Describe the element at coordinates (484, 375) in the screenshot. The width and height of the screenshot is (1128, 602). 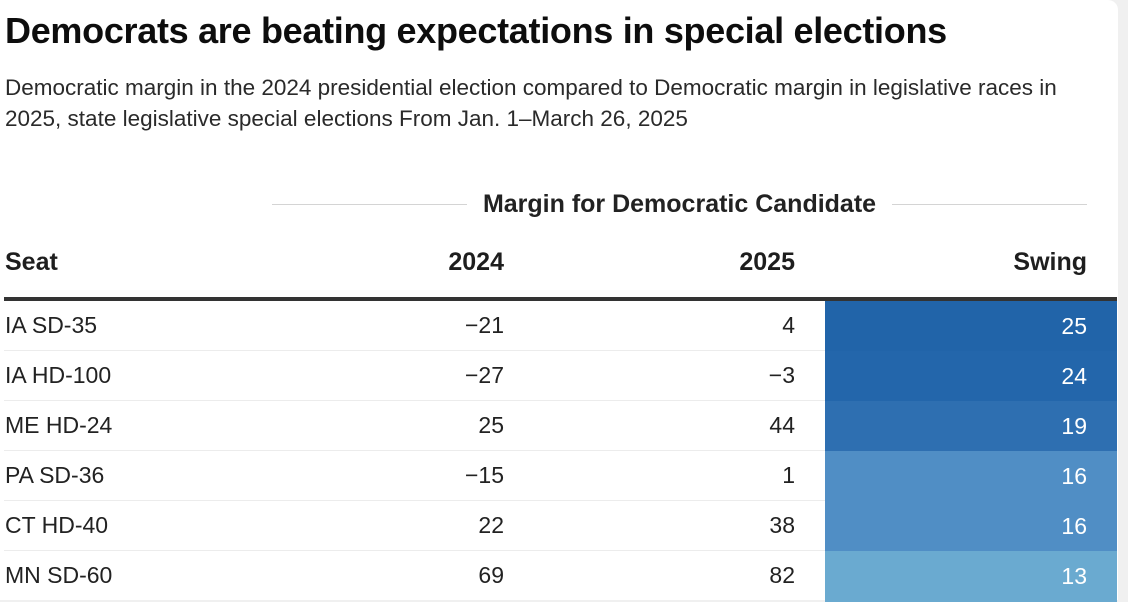
I see `margin-2024-cell: −27` at that location.